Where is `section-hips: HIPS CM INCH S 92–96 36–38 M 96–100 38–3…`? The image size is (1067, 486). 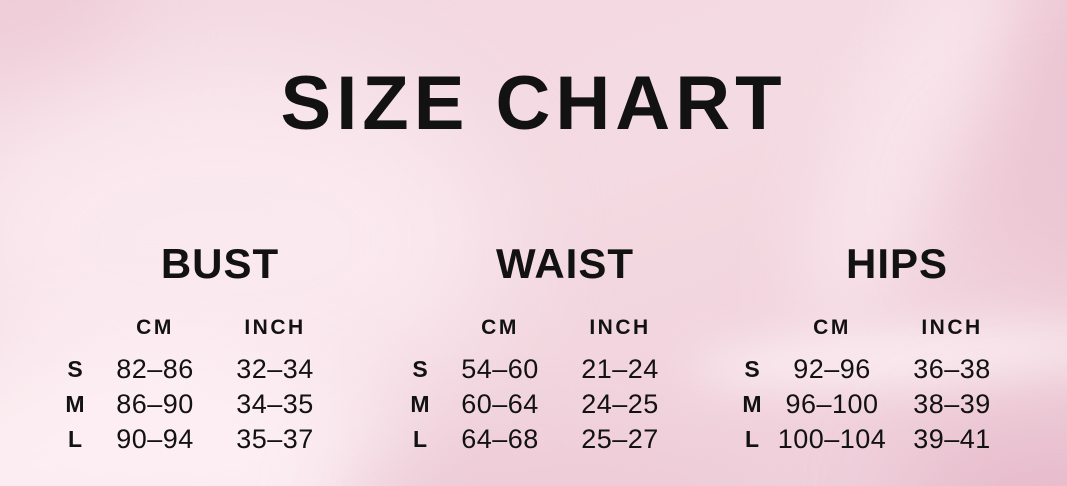
section-hips: HIPS CM INCH S 92–96 36–38 M 96–100 38–3… is located at coordinates (872, 349).